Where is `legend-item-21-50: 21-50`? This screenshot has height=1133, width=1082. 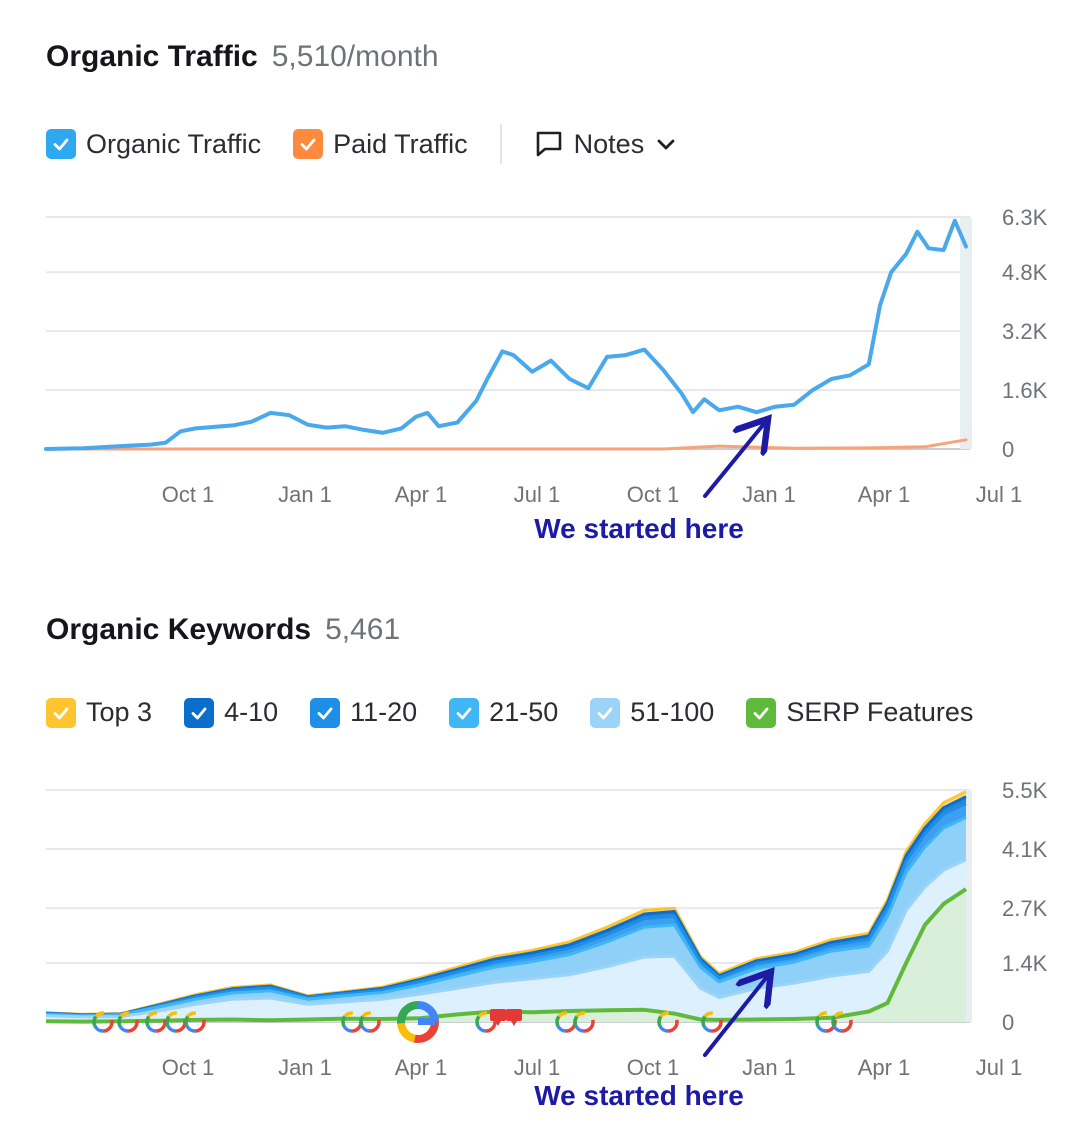
legend-item-21-50: 21-50 is located at coordinates (503, 712).